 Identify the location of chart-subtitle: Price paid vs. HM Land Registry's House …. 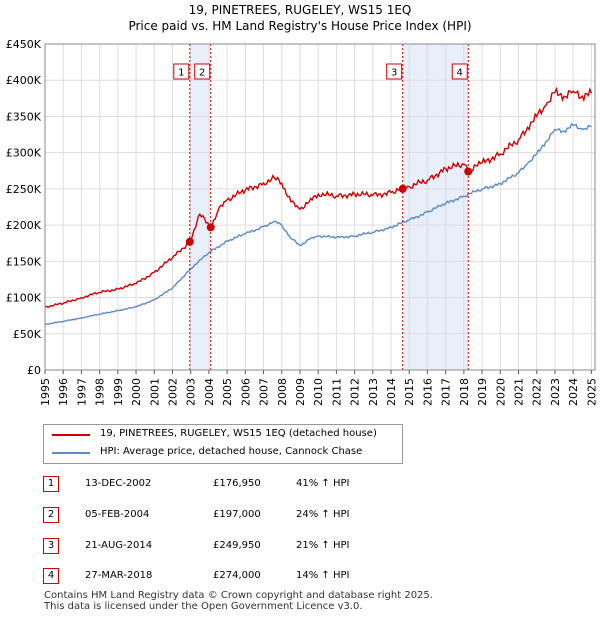
(300, 26).